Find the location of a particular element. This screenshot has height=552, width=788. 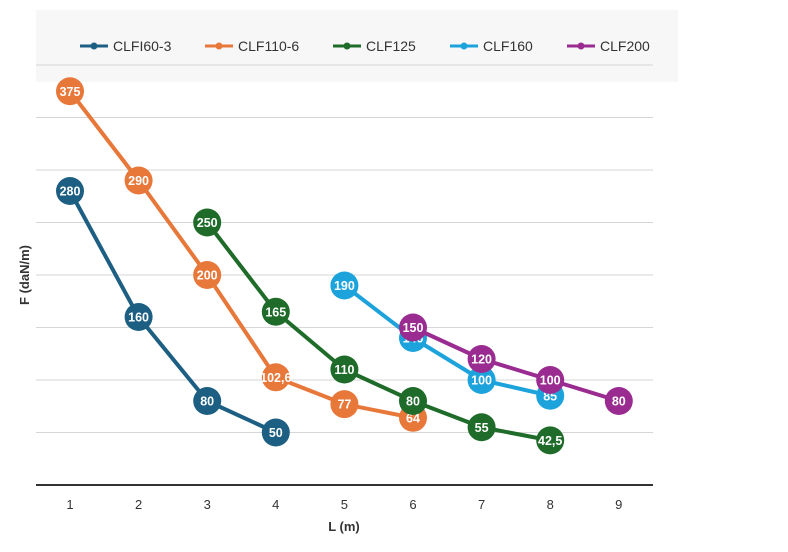

legend-item: CLF110-6 is located at coordinates (252, 46).